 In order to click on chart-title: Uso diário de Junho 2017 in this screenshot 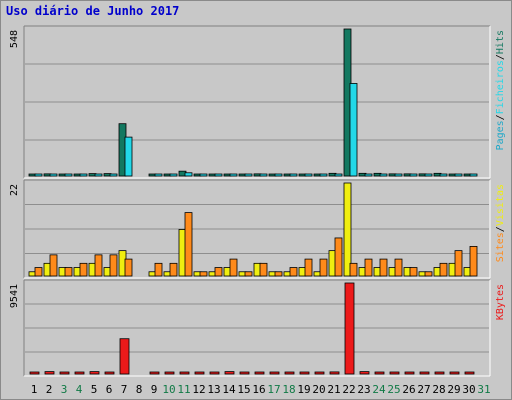, I will do `click(93, 11)`.